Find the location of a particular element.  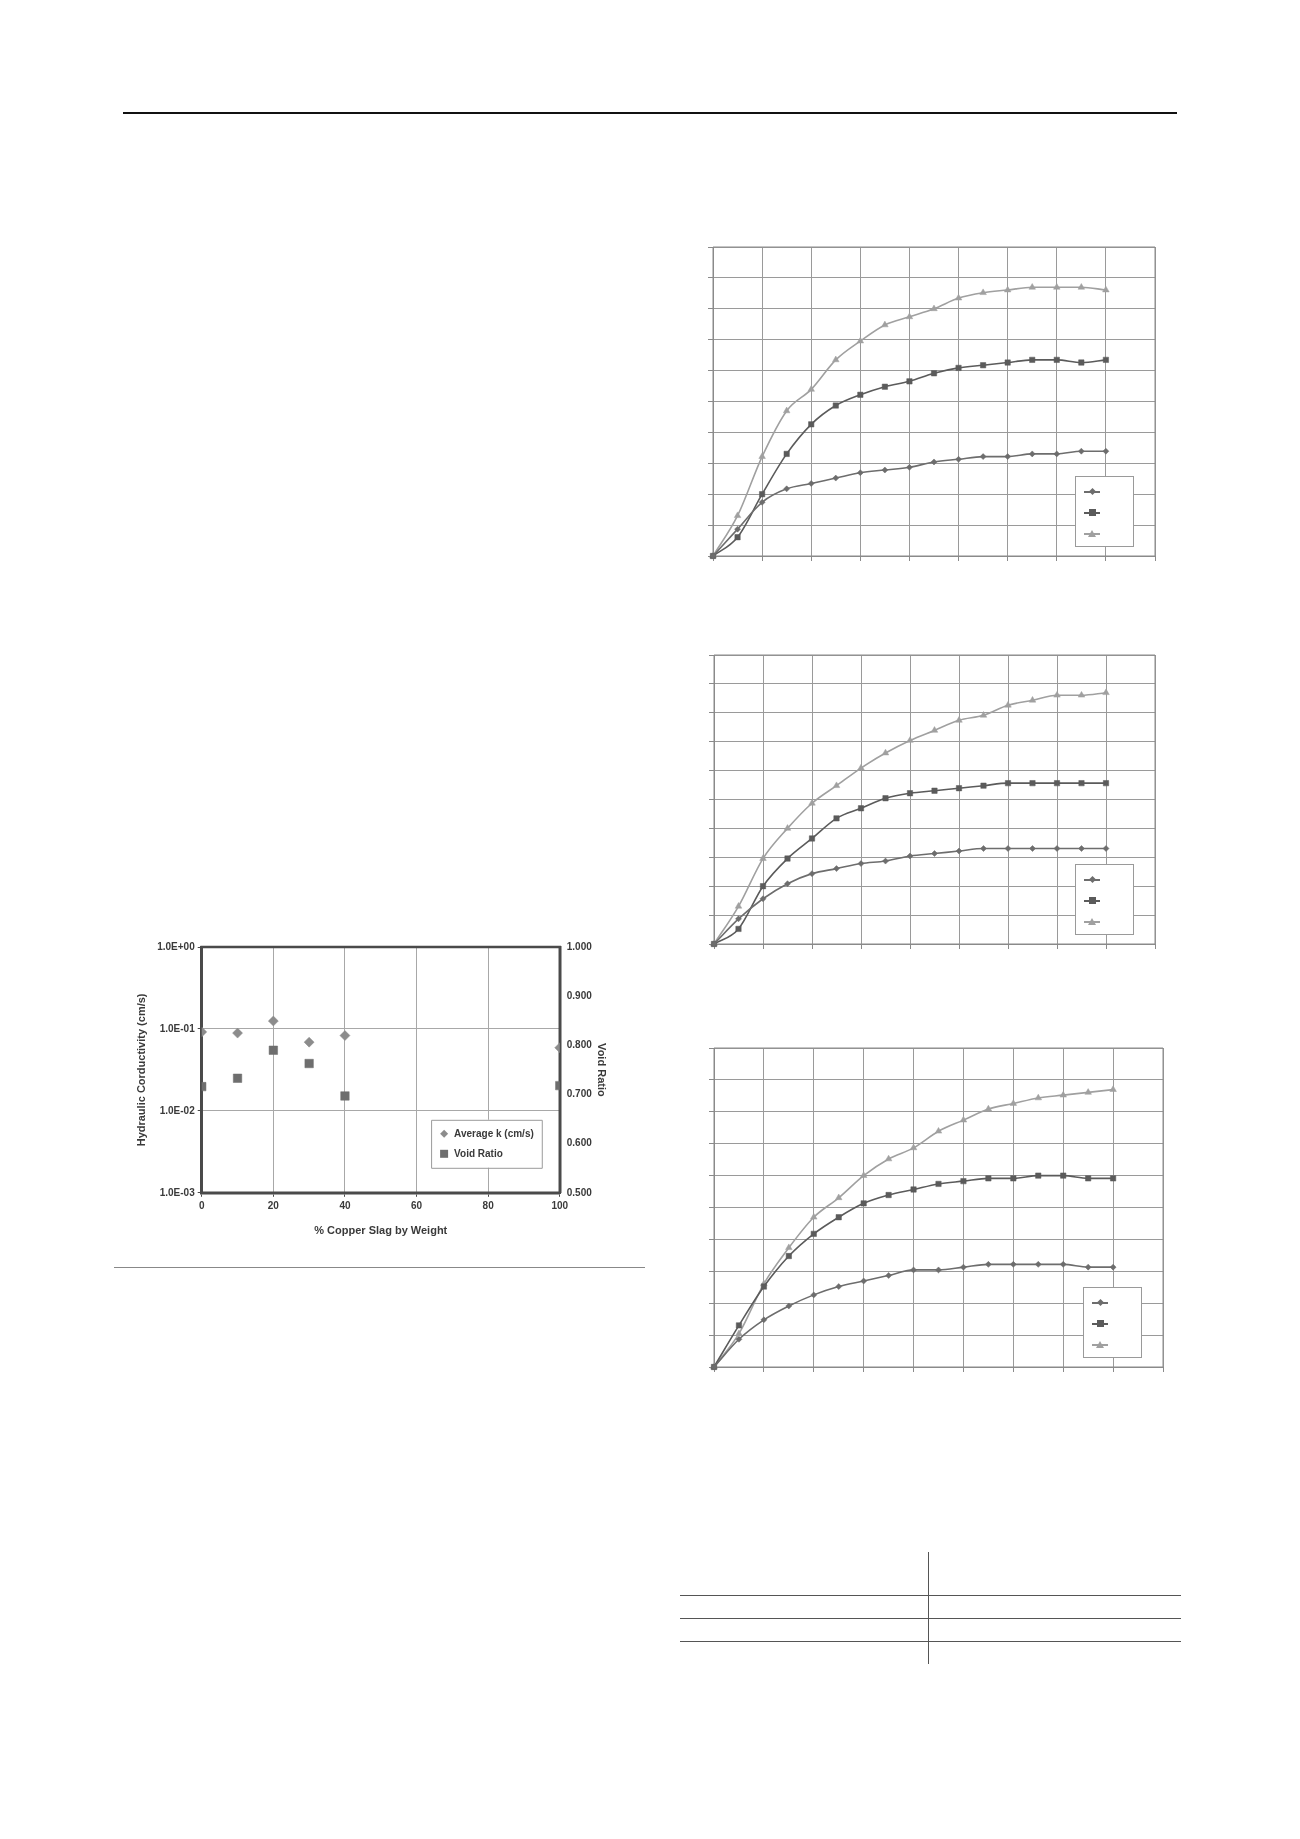

y2-tick-label: 0.800 is located at coordinates (579, 1045).